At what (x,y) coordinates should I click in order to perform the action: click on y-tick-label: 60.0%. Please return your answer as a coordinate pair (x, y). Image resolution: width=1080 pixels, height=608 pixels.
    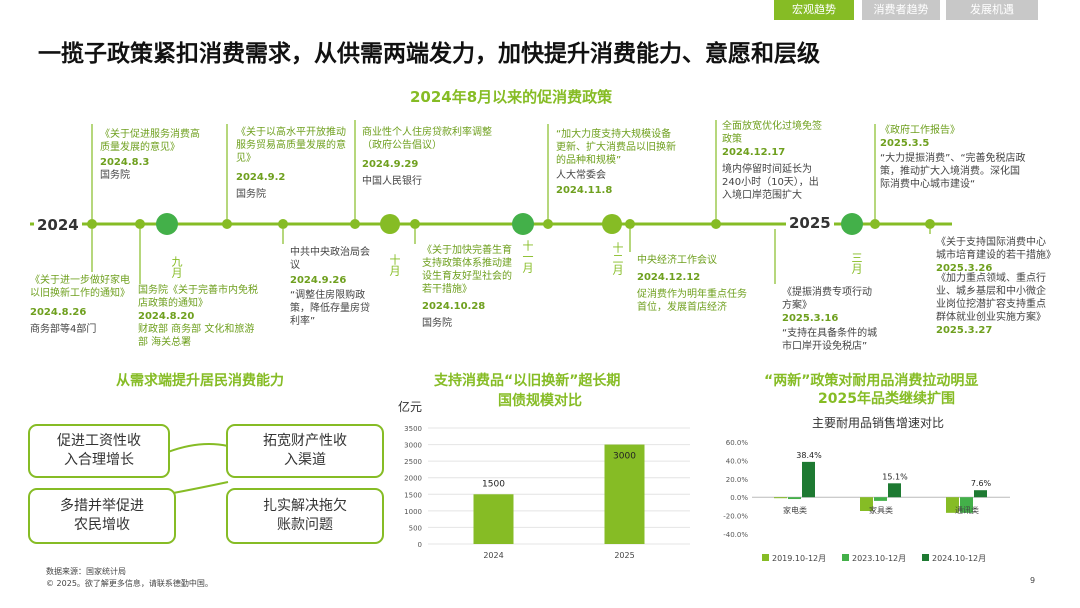
    Looking at the image, I should click on (737, 443).